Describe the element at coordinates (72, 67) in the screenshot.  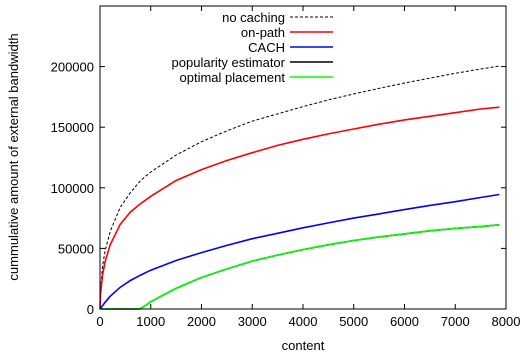
I see `y-tick-label: 200000` at that location.